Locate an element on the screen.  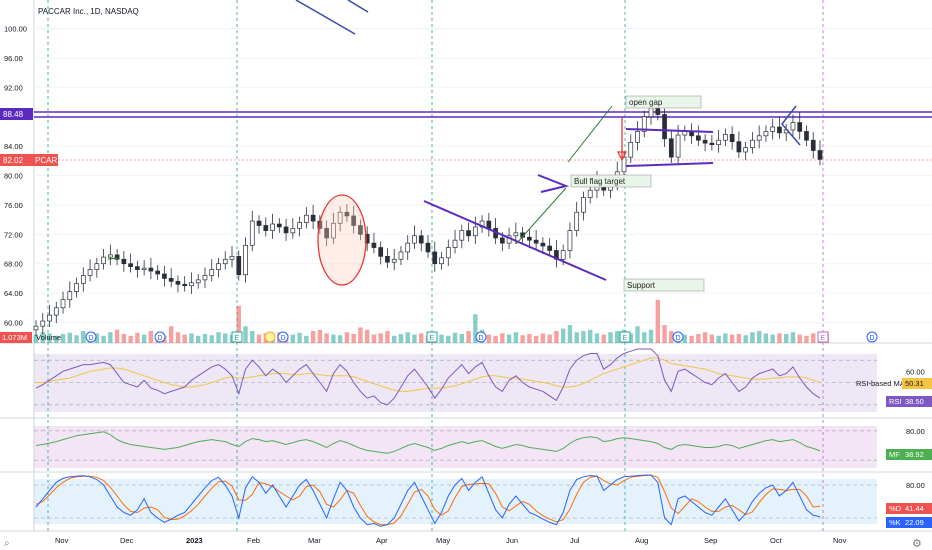
bull-flag-pole-arrow is located at coordinates (541, 216).